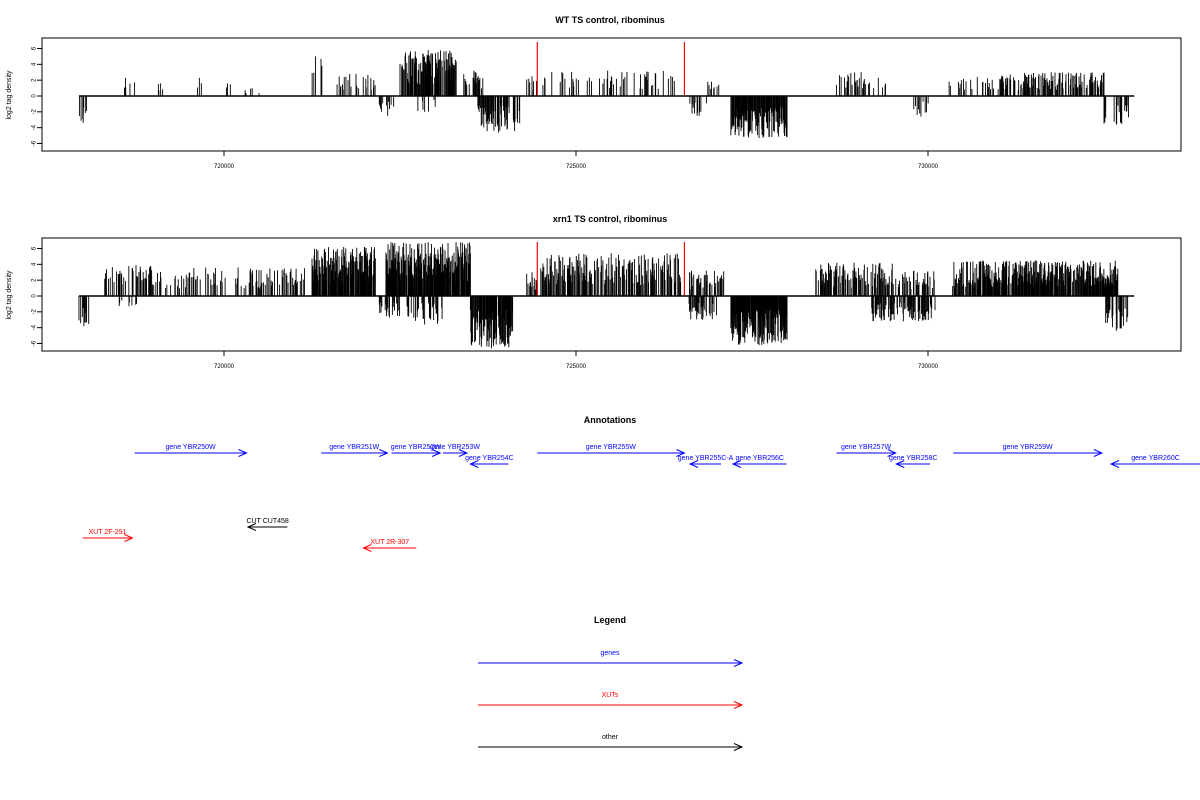 This screenshot has height=800, width=1200. Describe the element at coordinates (610, 695) in the screenshot. I see `legend-label: XUTs` at that location.